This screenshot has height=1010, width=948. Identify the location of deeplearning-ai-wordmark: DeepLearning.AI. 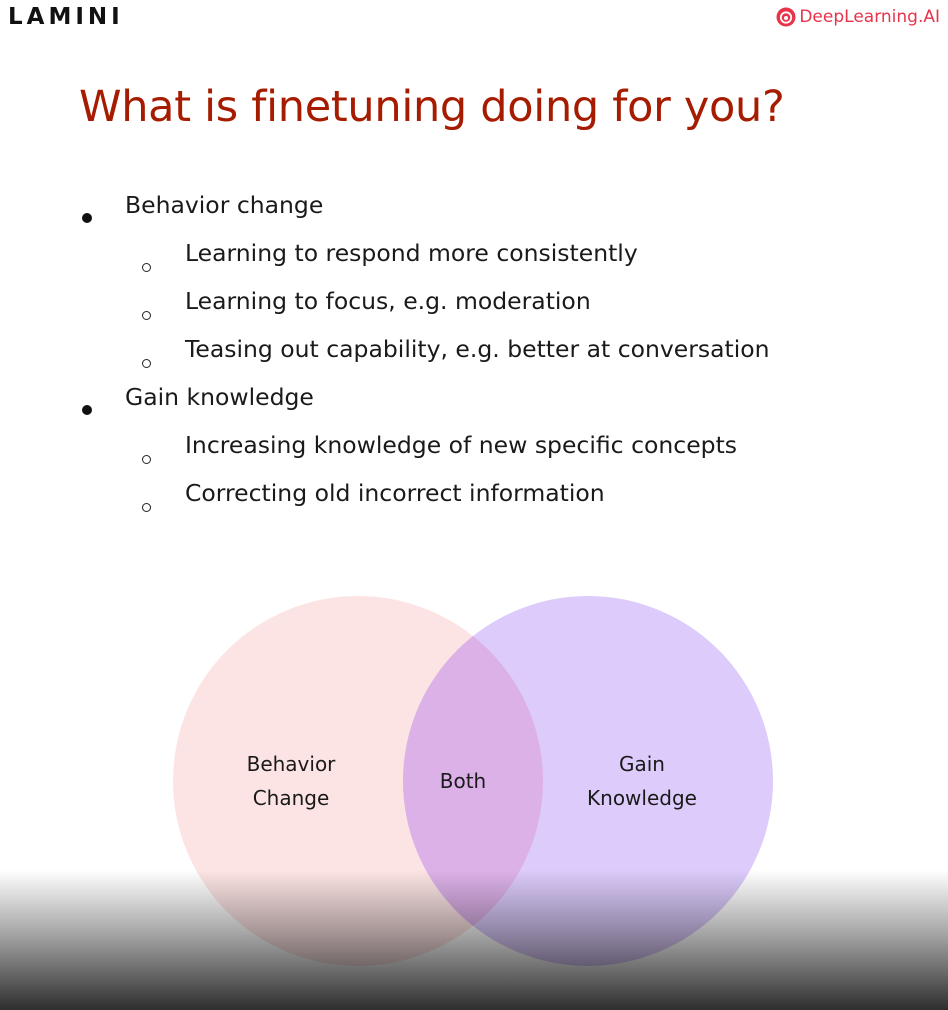
(869, 17).